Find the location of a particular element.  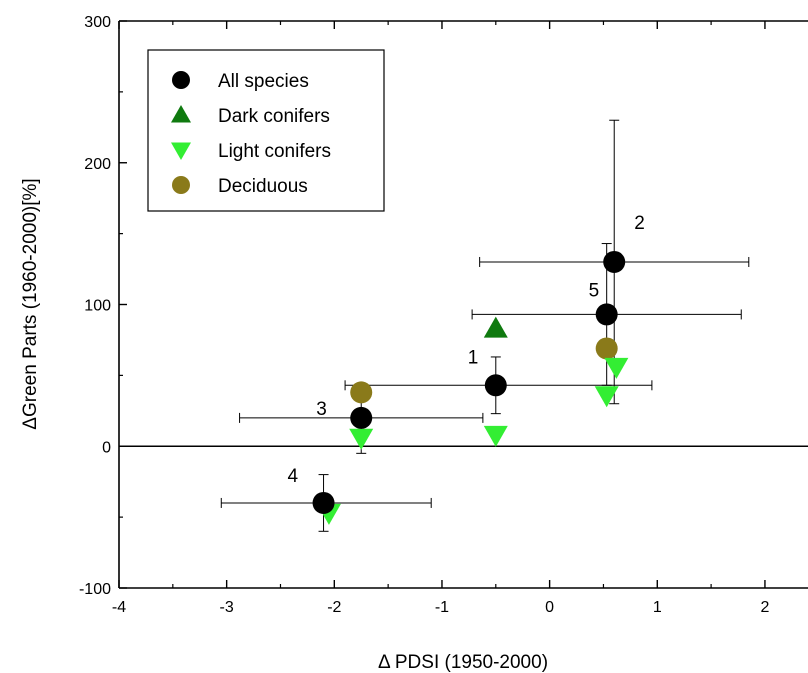

legend-marker-deciduous is located at coordinates (181, 185).